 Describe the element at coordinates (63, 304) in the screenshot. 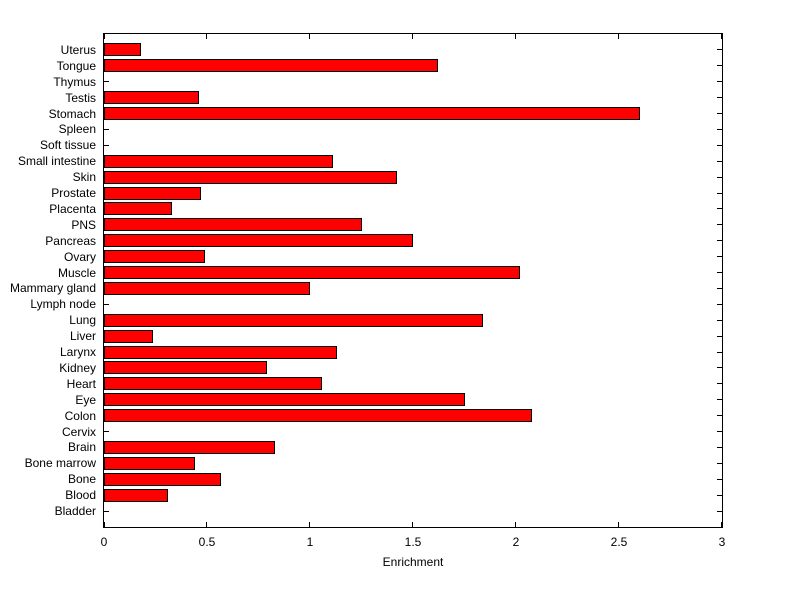

I see `y-tick-label-lymph-node: Lymph node` at that location.